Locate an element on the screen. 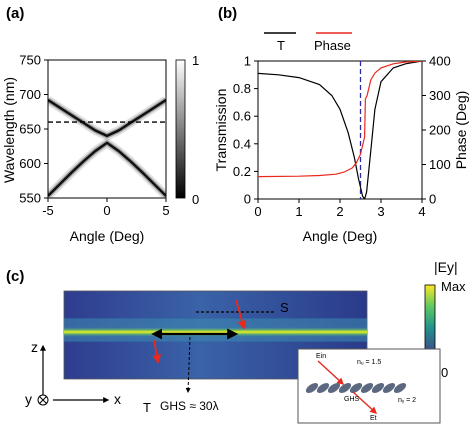  legend-t-label: T is located at coordinates (281, 45).